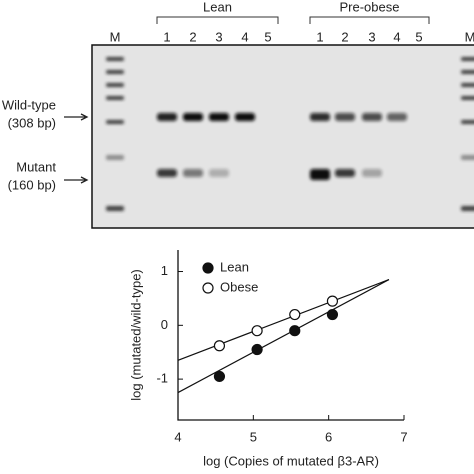  What do you see at coordinates (29, 104) in the screenshot?
I see `band-name: Wild-type` at bounding box center [29, 104].